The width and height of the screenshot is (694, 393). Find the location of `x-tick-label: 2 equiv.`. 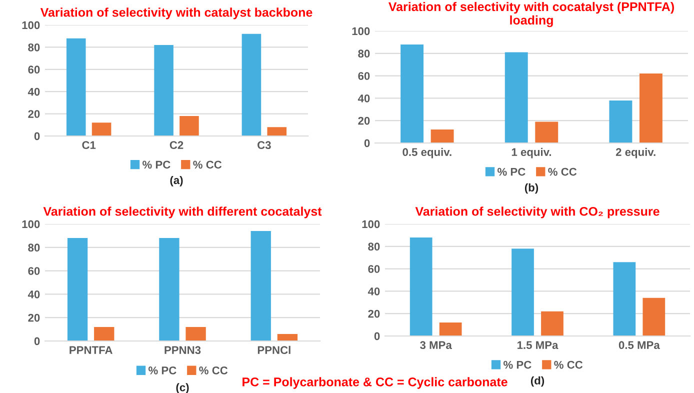

x-tick-label: 2 equiv. is located at coordinates (636, 153).